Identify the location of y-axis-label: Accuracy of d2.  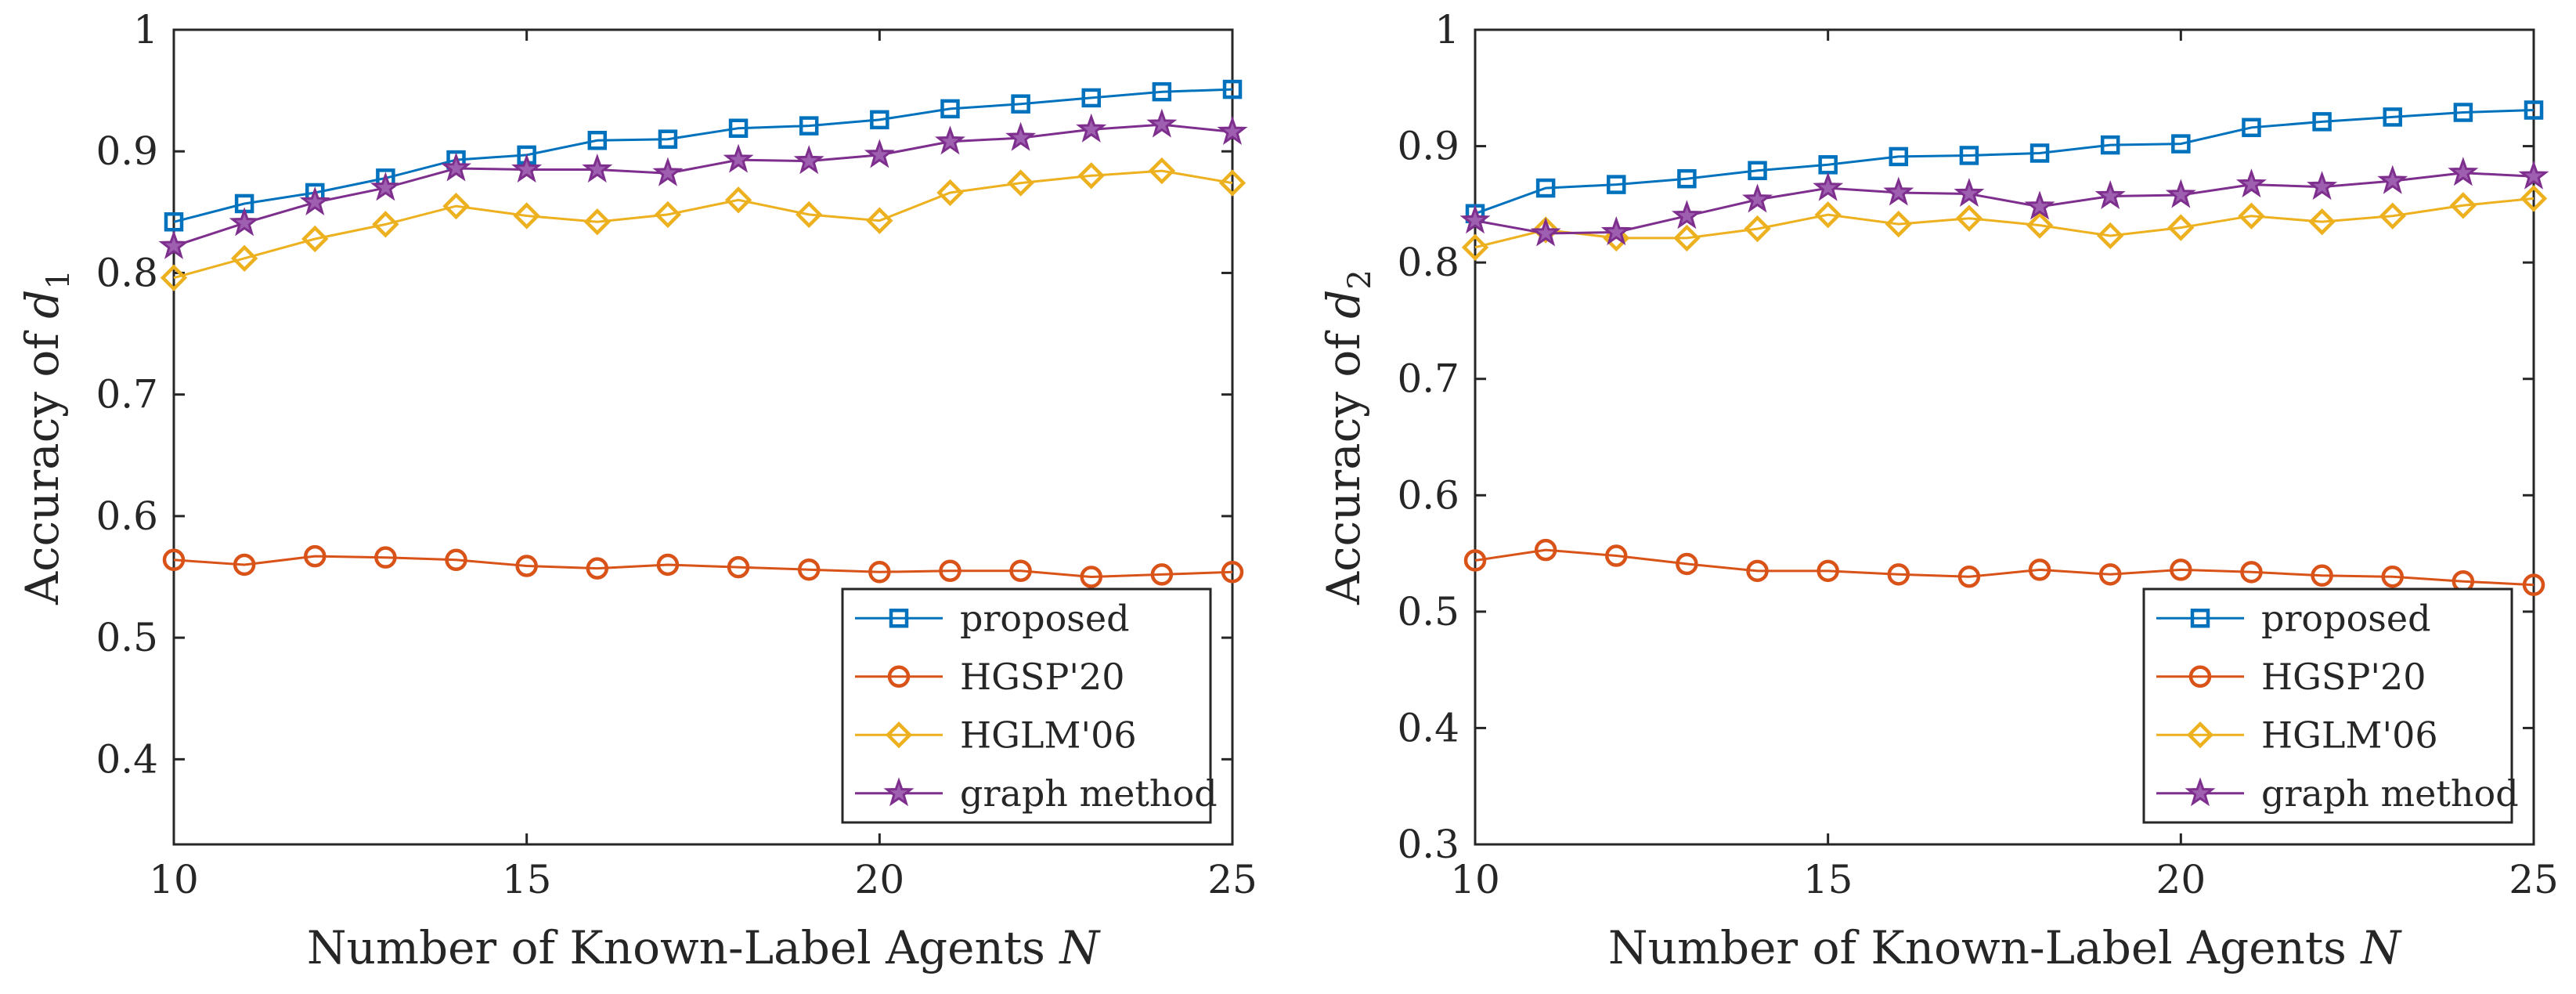
(1347, 437).